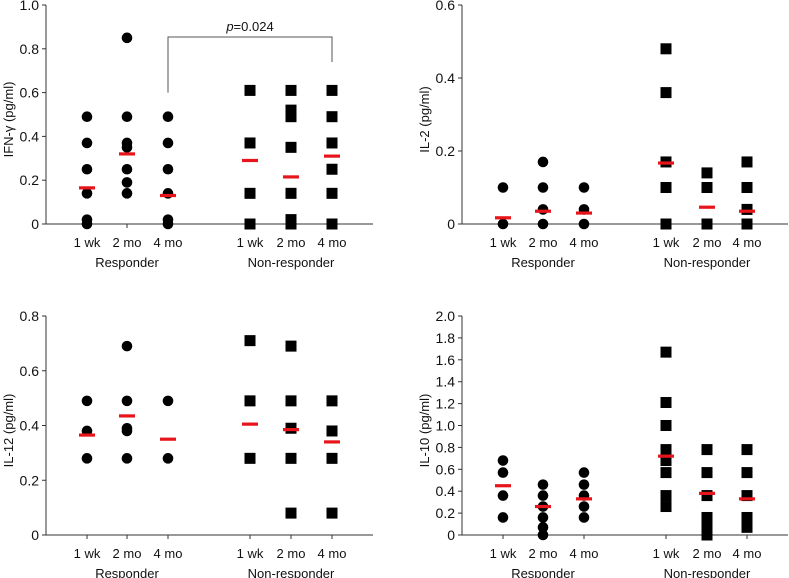  I want to click on y-tick-label: 0.6, so click(30, 371).